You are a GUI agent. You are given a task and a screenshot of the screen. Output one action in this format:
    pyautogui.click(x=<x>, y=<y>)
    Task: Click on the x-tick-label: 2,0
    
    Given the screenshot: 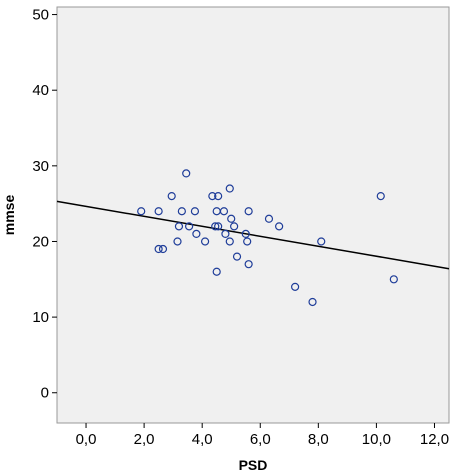 What is the action you would take?
    pyautogui.click(x=144, y=439)
    